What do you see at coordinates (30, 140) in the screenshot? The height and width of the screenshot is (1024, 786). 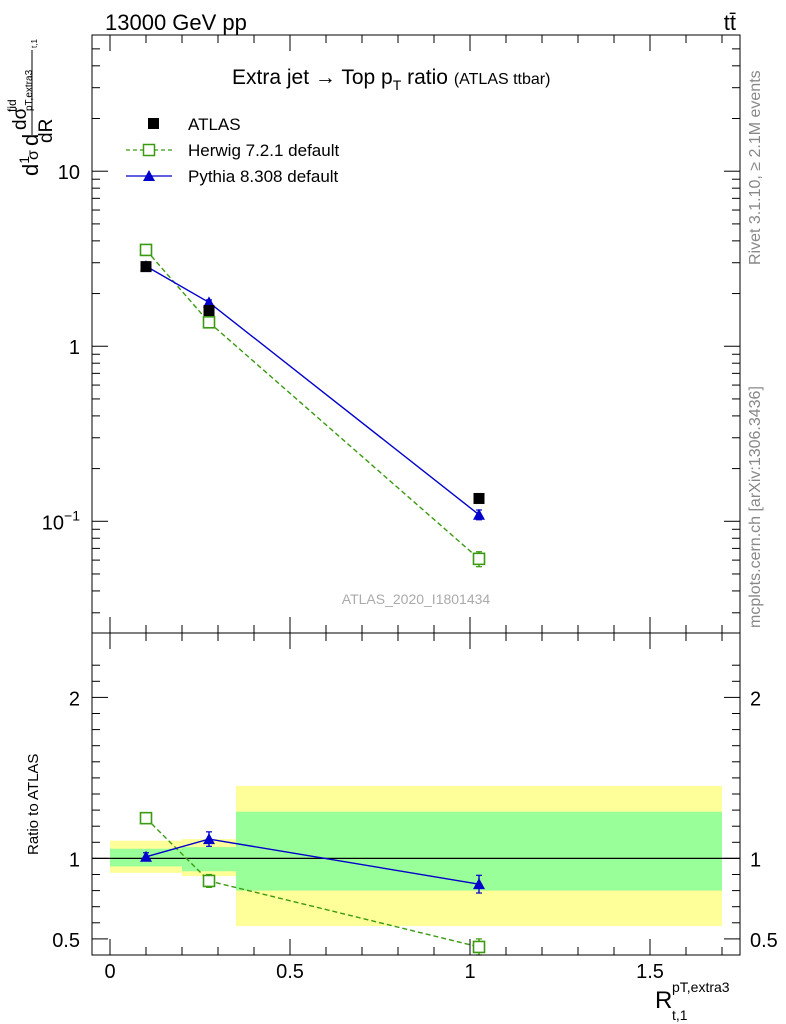 I see `svg-text: d` at bounding box center [30, 140].